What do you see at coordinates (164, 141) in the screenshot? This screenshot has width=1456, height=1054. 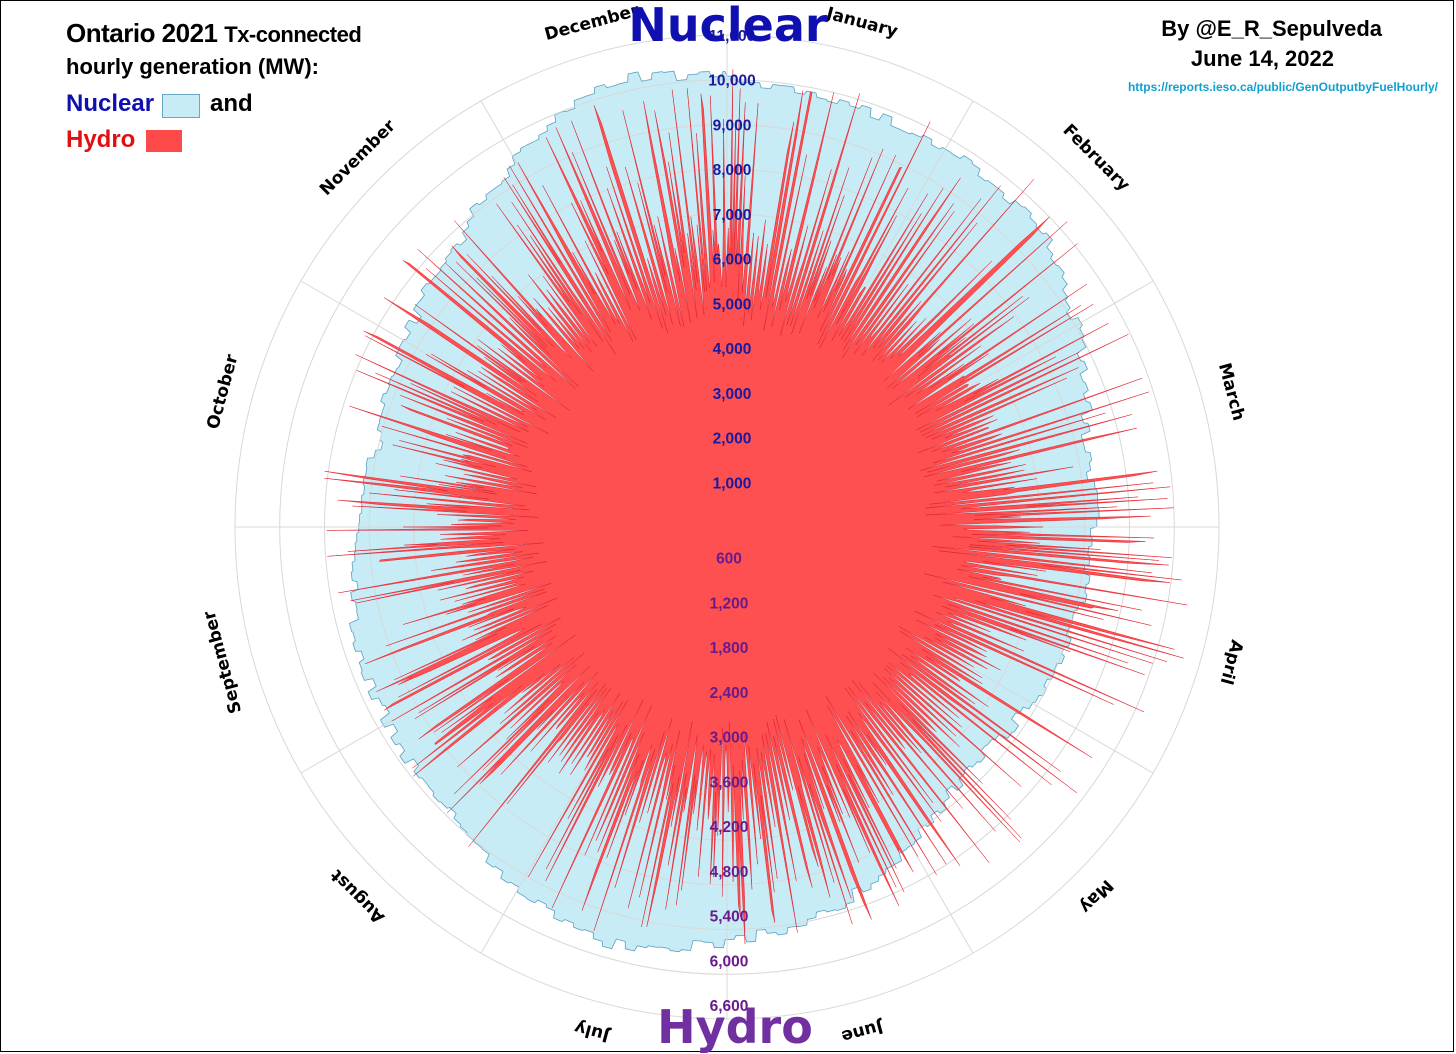 I see `legend-hydro-swatch` at bounding box center [164, 141].